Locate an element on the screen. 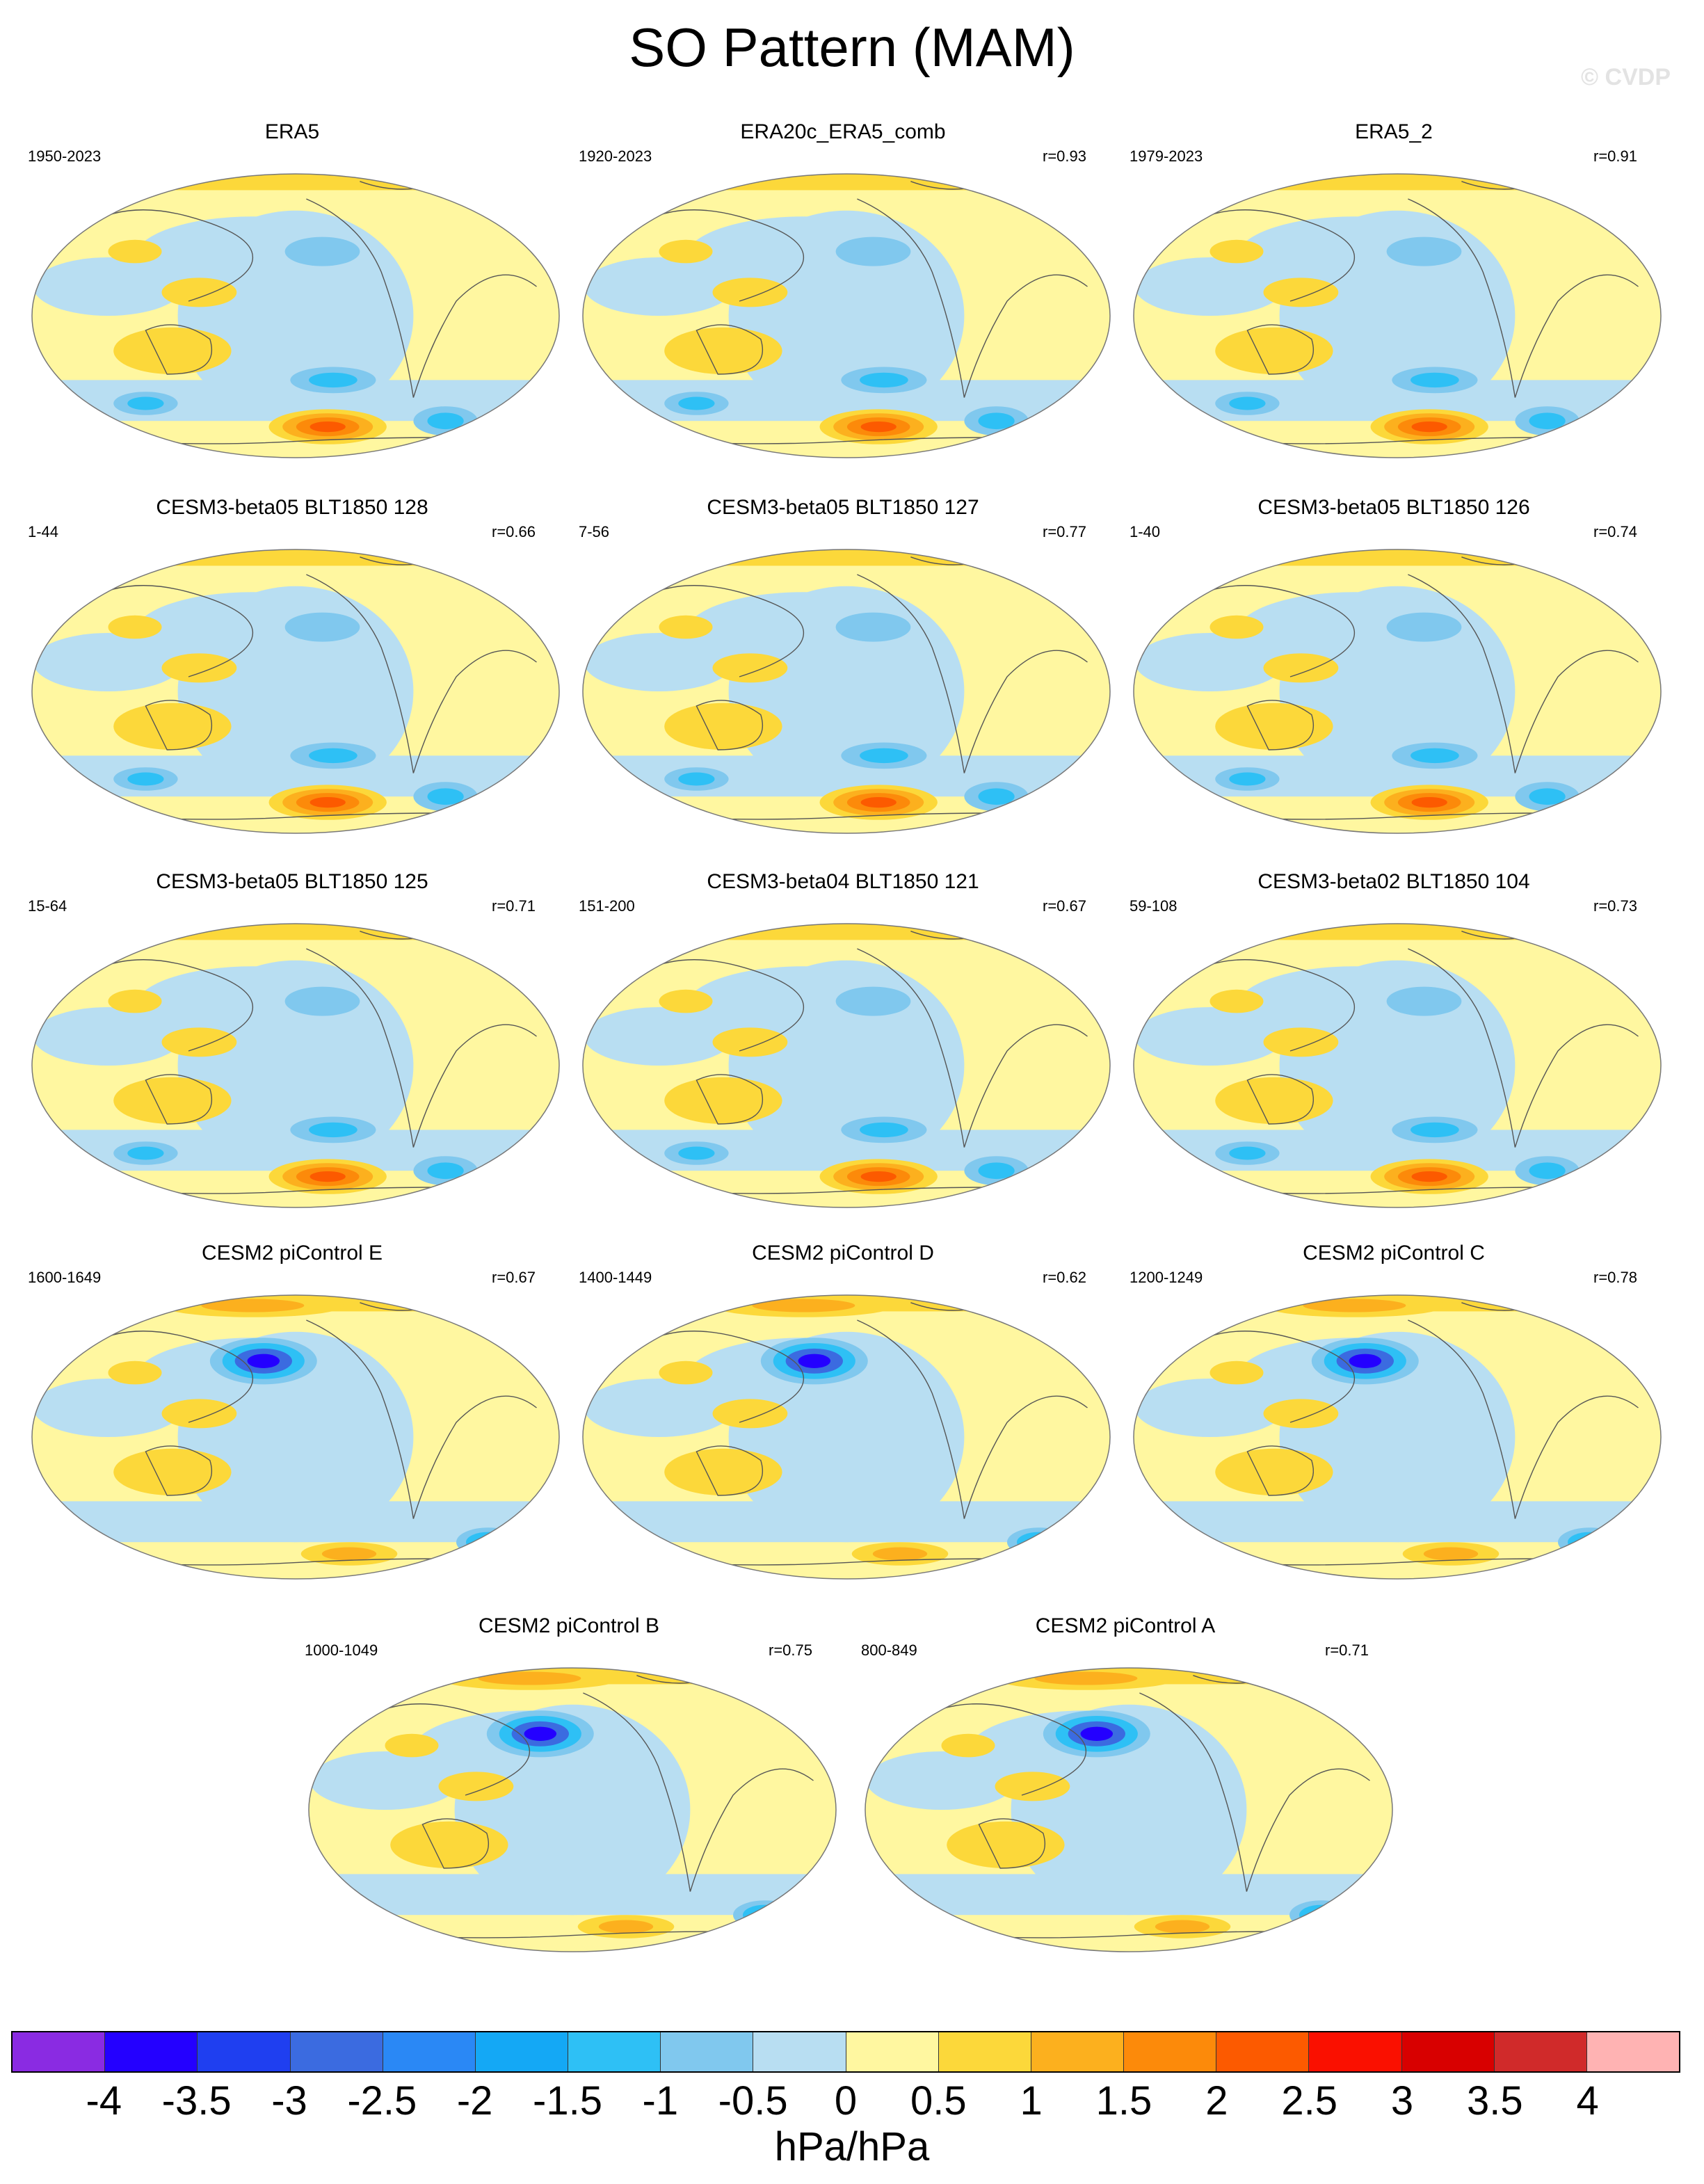  colorbar-tick-label: 3 is located at coordinates (1402, 2100).